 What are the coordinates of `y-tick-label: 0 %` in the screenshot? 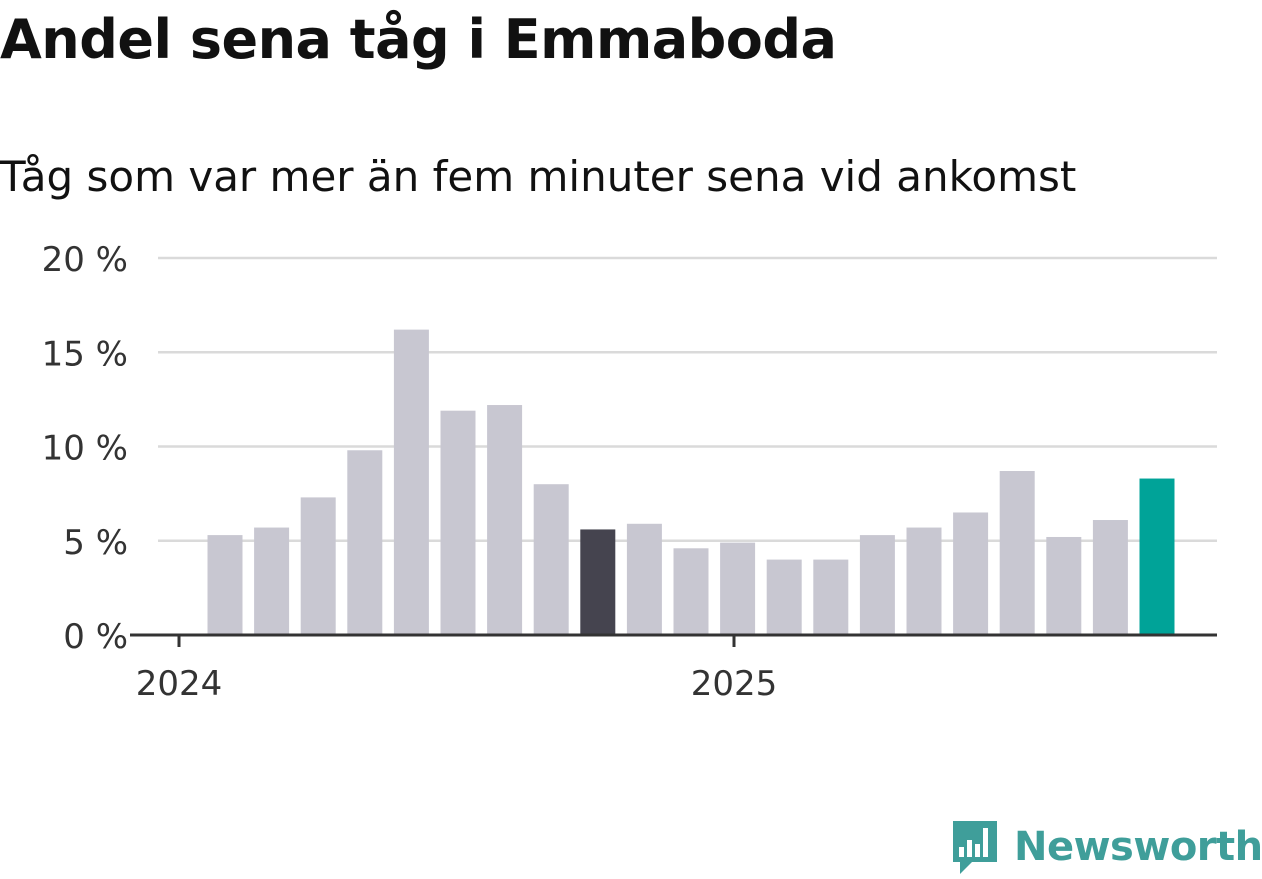 It's located at (95, 637).